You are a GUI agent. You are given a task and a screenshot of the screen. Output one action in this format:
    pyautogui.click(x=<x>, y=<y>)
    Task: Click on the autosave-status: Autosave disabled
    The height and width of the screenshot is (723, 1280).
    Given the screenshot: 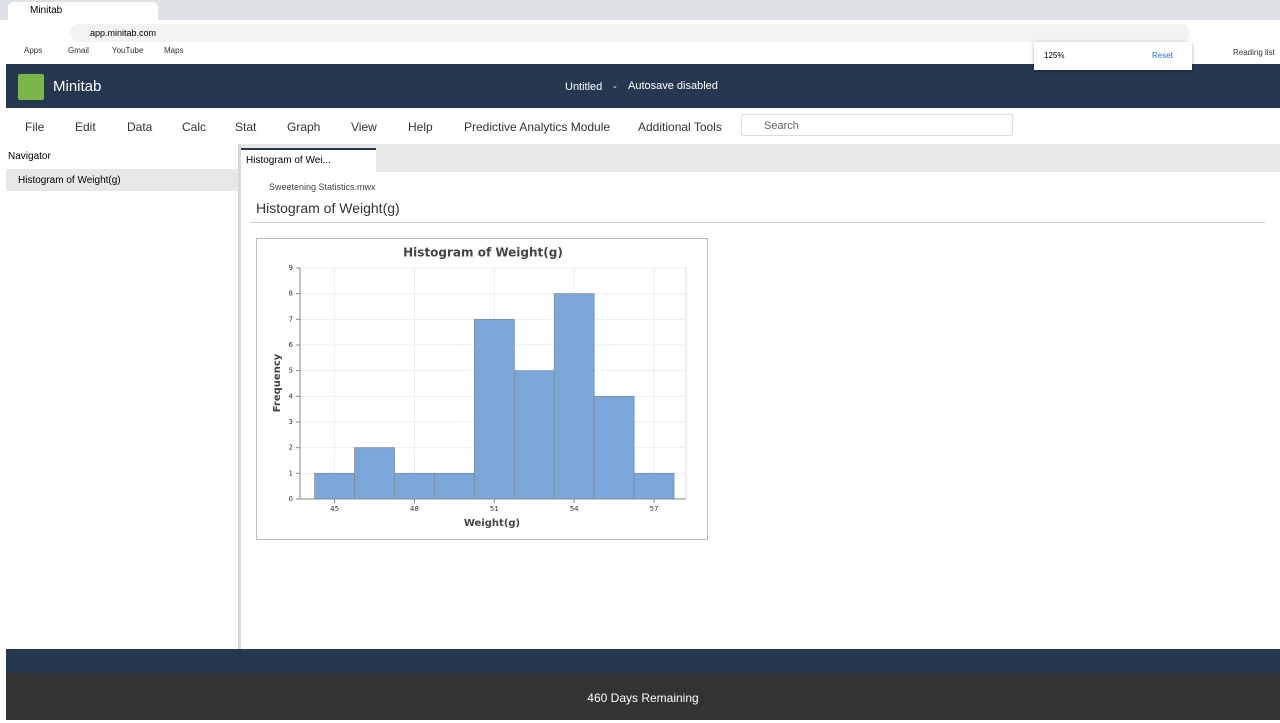 What is the action you would take?
    pyautogui.click(x=673, y=86)
    